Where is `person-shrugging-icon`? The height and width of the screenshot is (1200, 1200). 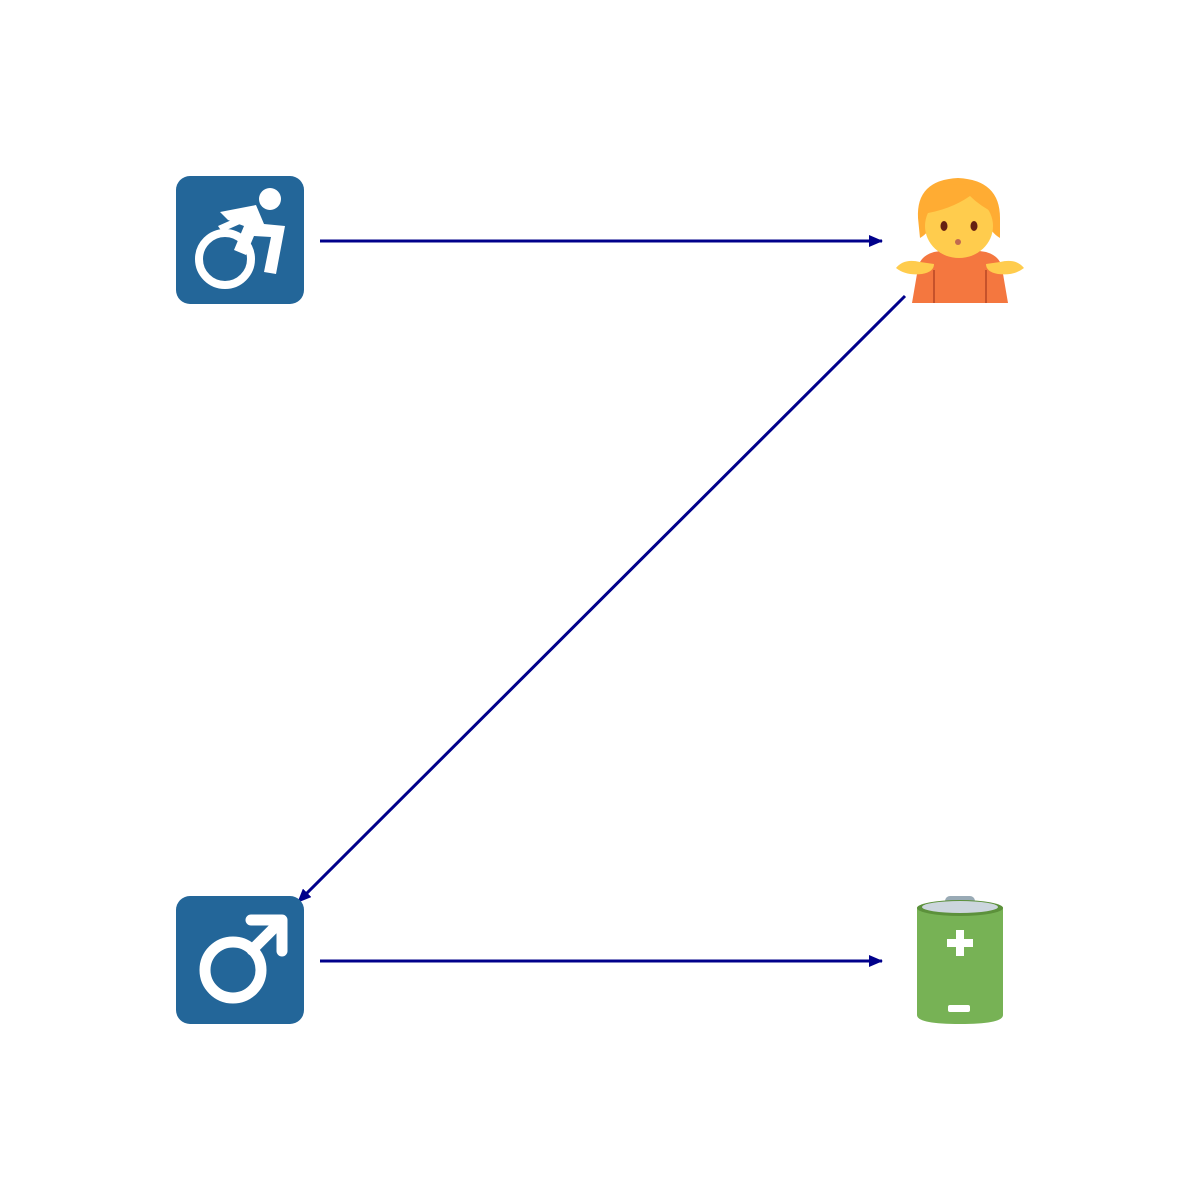
person-shrugging-icon is located at coordinates (960, 240).